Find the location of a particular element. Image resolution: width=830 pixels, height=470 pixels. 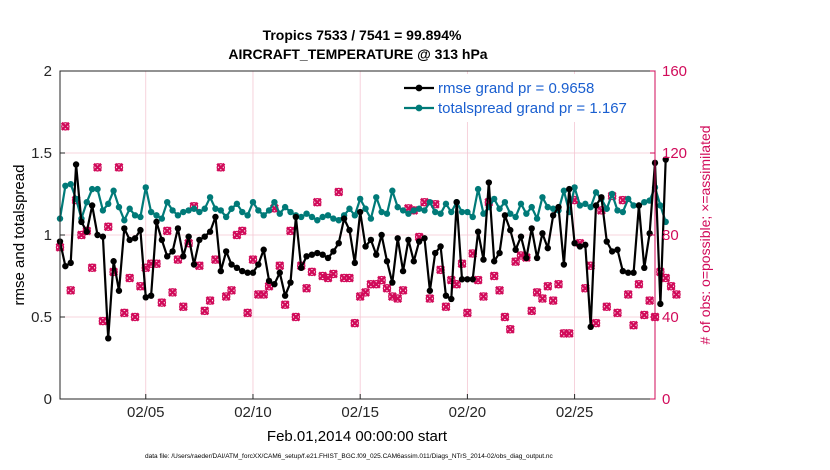

legend-spread-marker is located at coordinates (419, 108).